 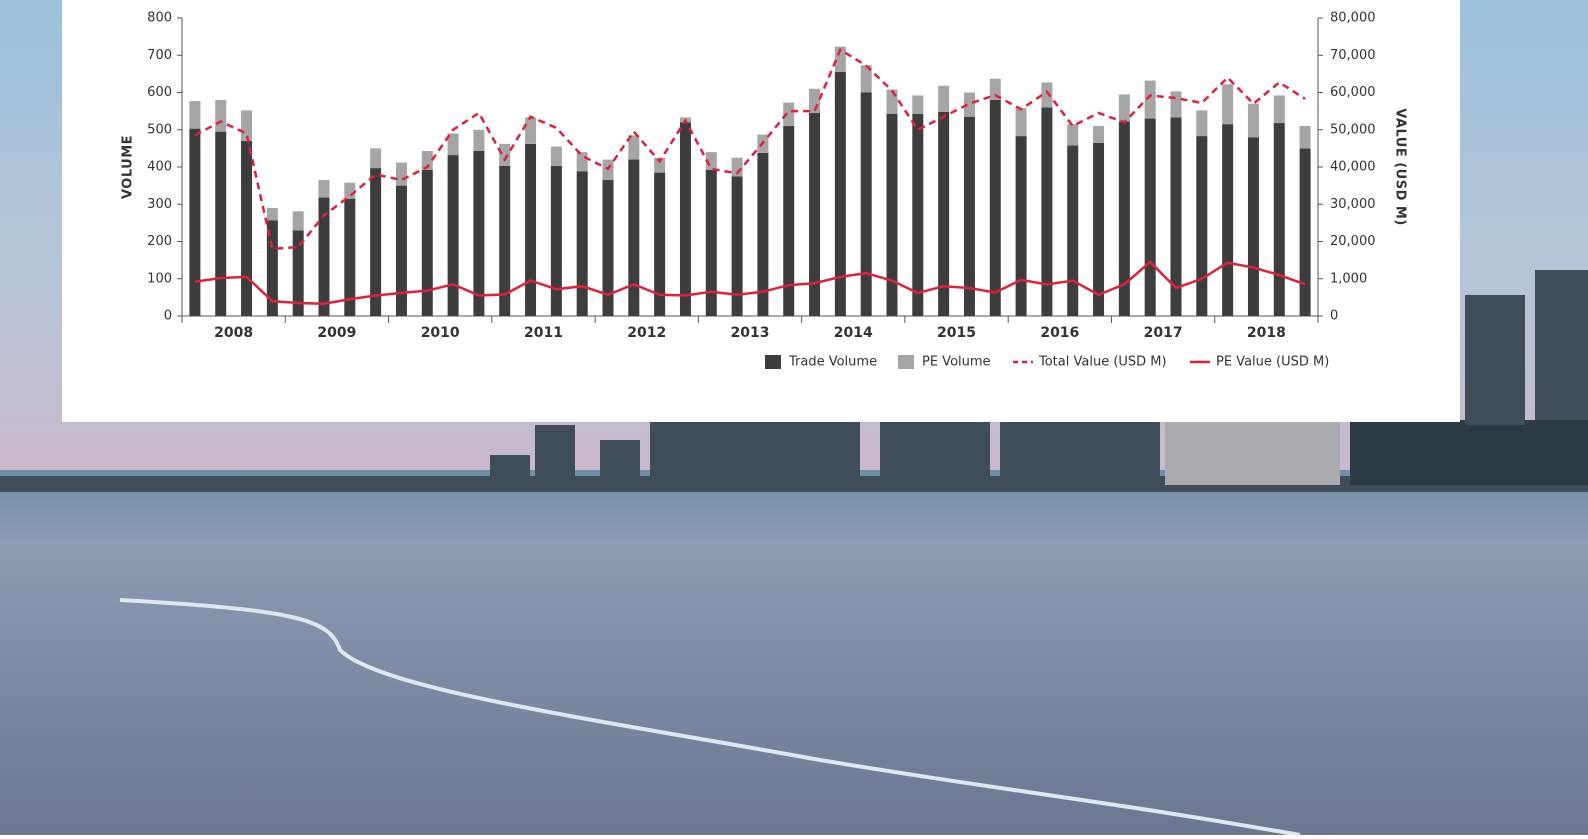 I want to click on x-tick-label: 2010, so click(x=440, y=333).